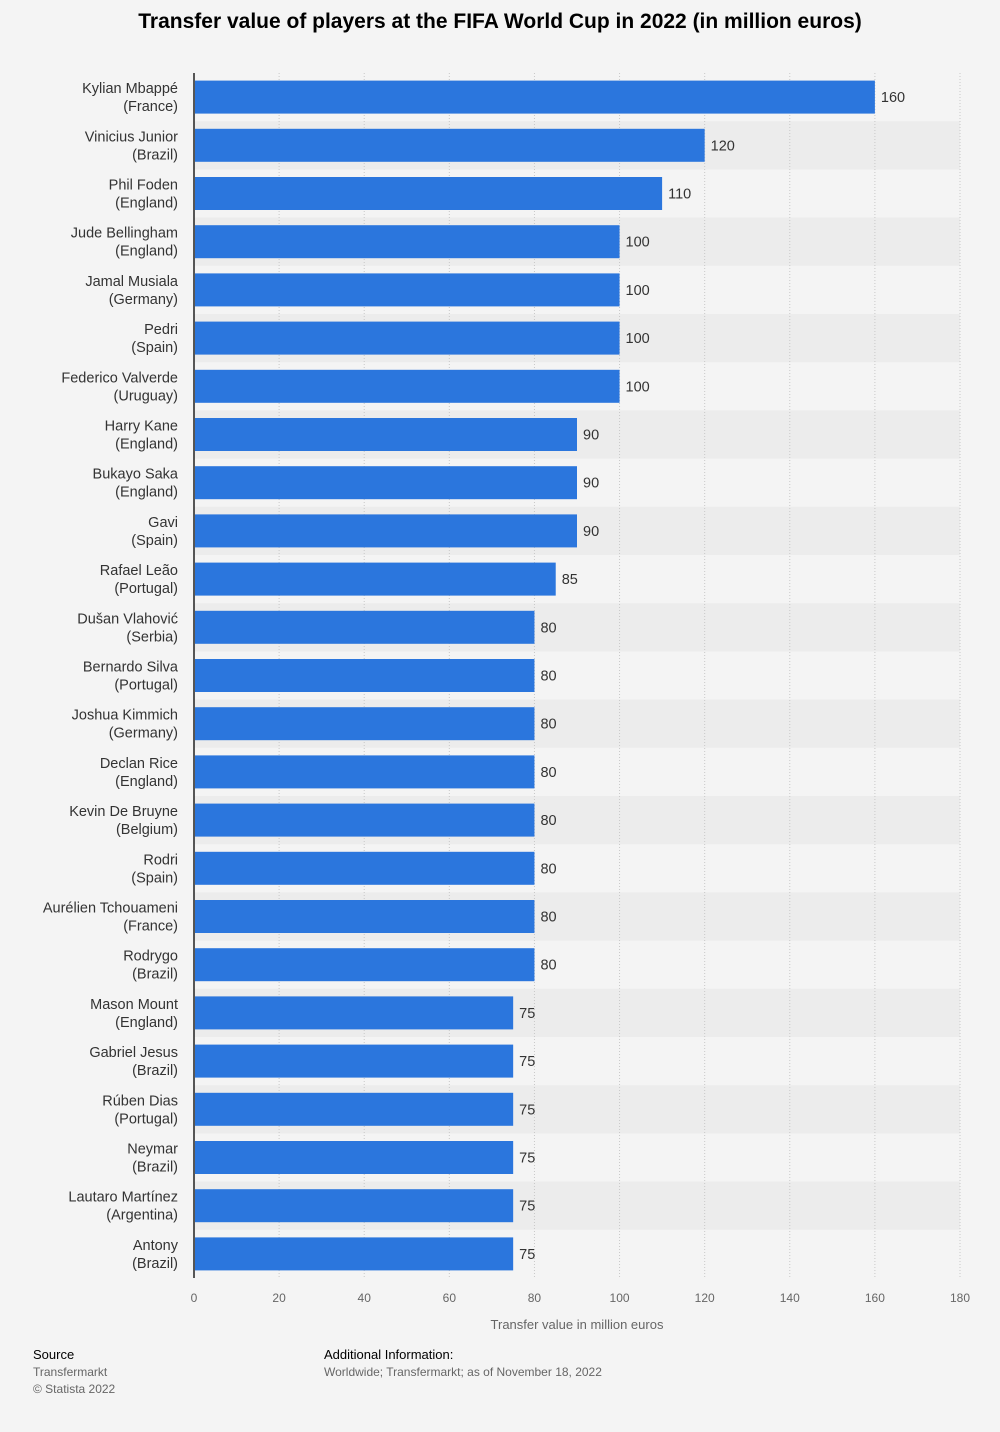 The width and height of the screenshot is (1000, 1432). What do you see at coordinates (147, 830) in the screenshot?
I see `player-country: (Belgium)` at bounding box center [147, 830].